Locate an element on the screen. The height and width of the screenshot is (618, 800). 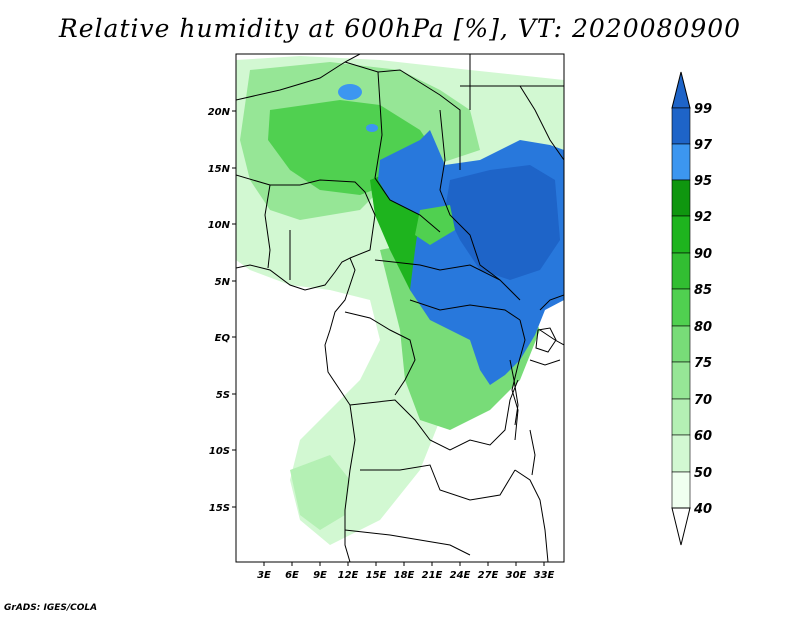
colorbar-label: 99 is located at coordinates (703, 109).